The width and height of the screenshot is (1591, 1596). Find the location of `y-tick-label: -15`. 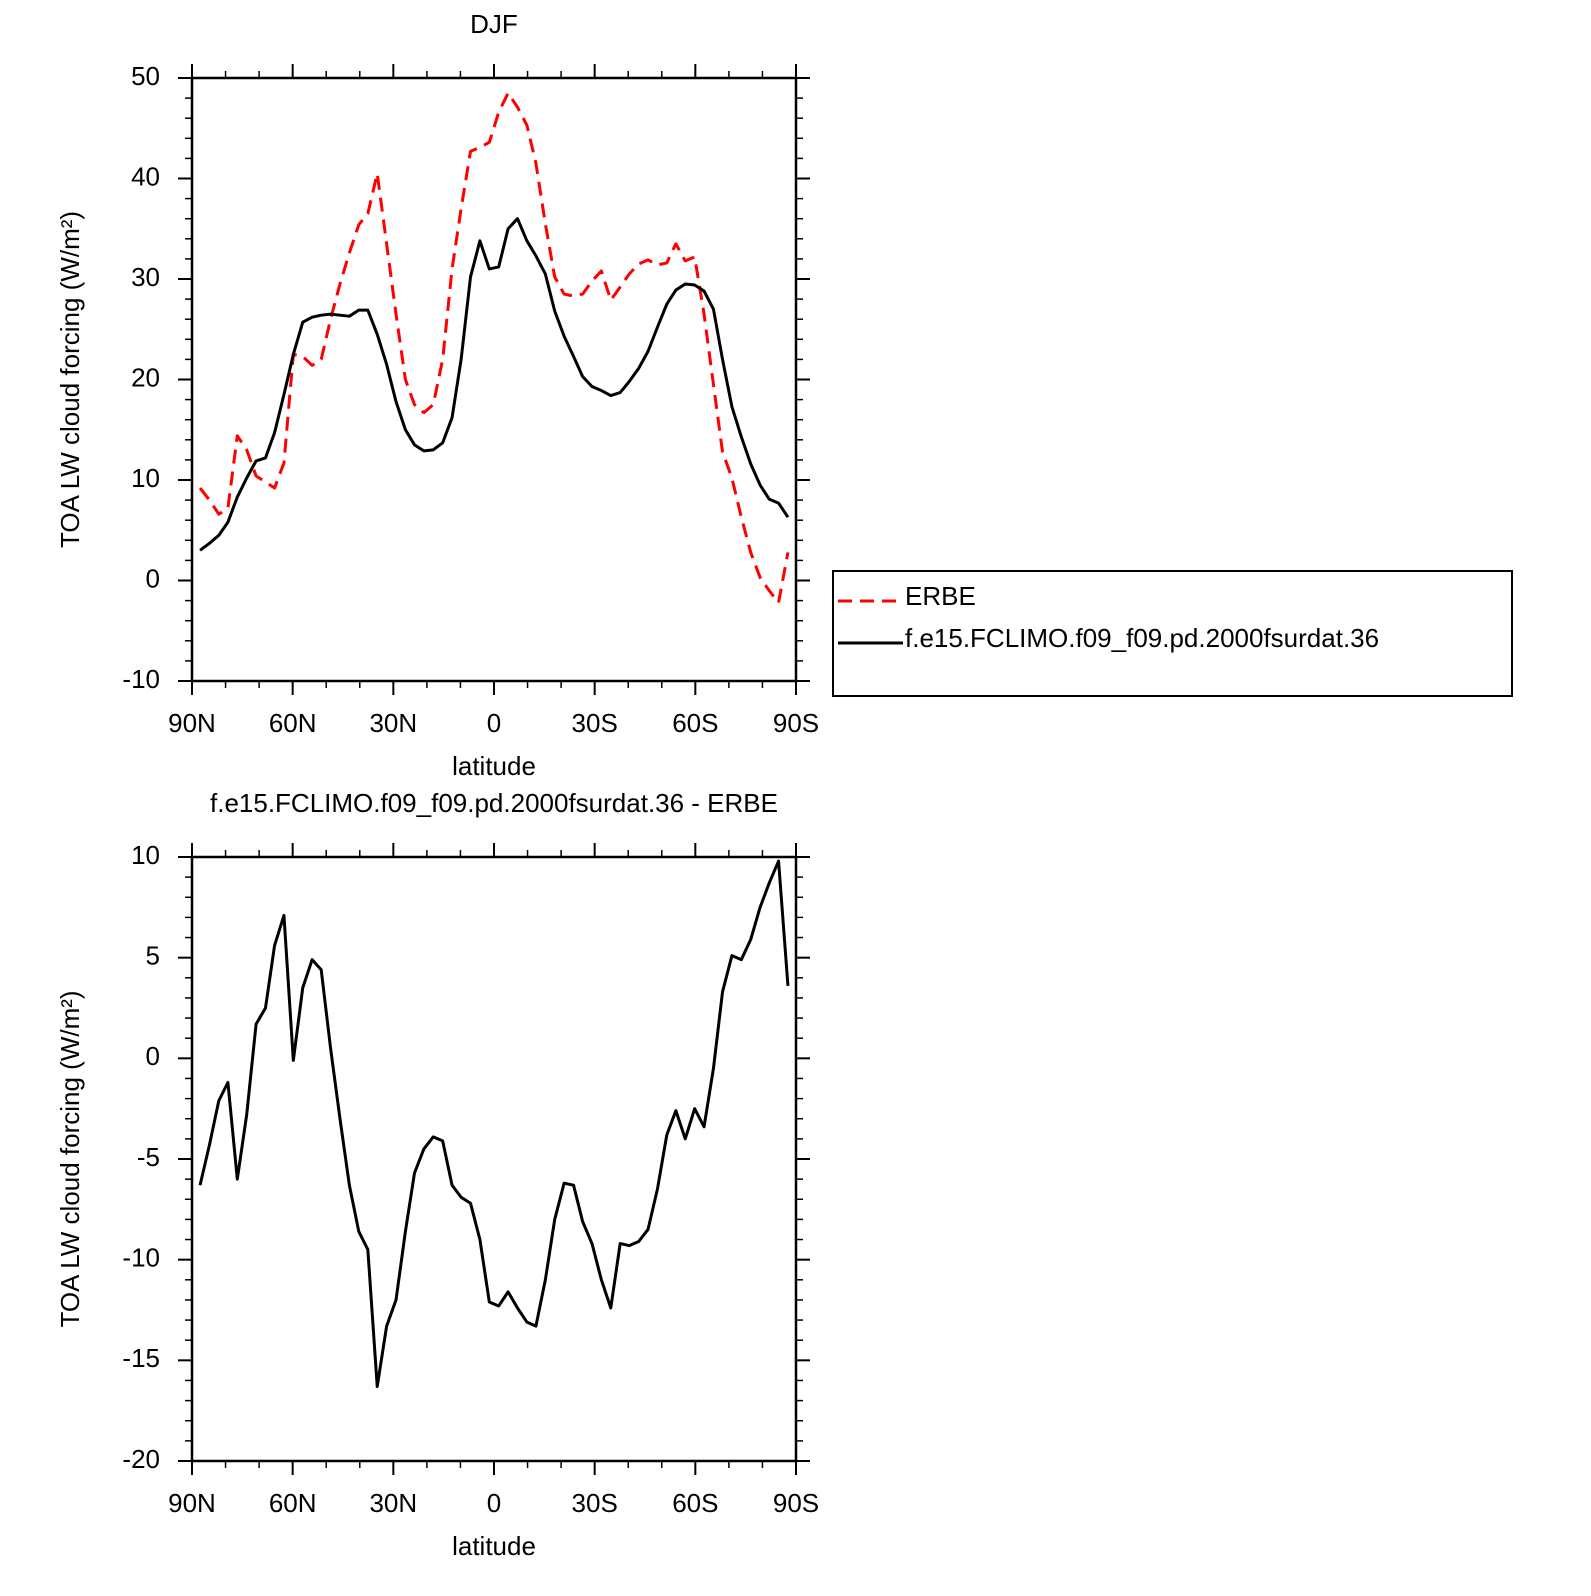

y-tick-label: -15 is located at coordinates (141, 1358).